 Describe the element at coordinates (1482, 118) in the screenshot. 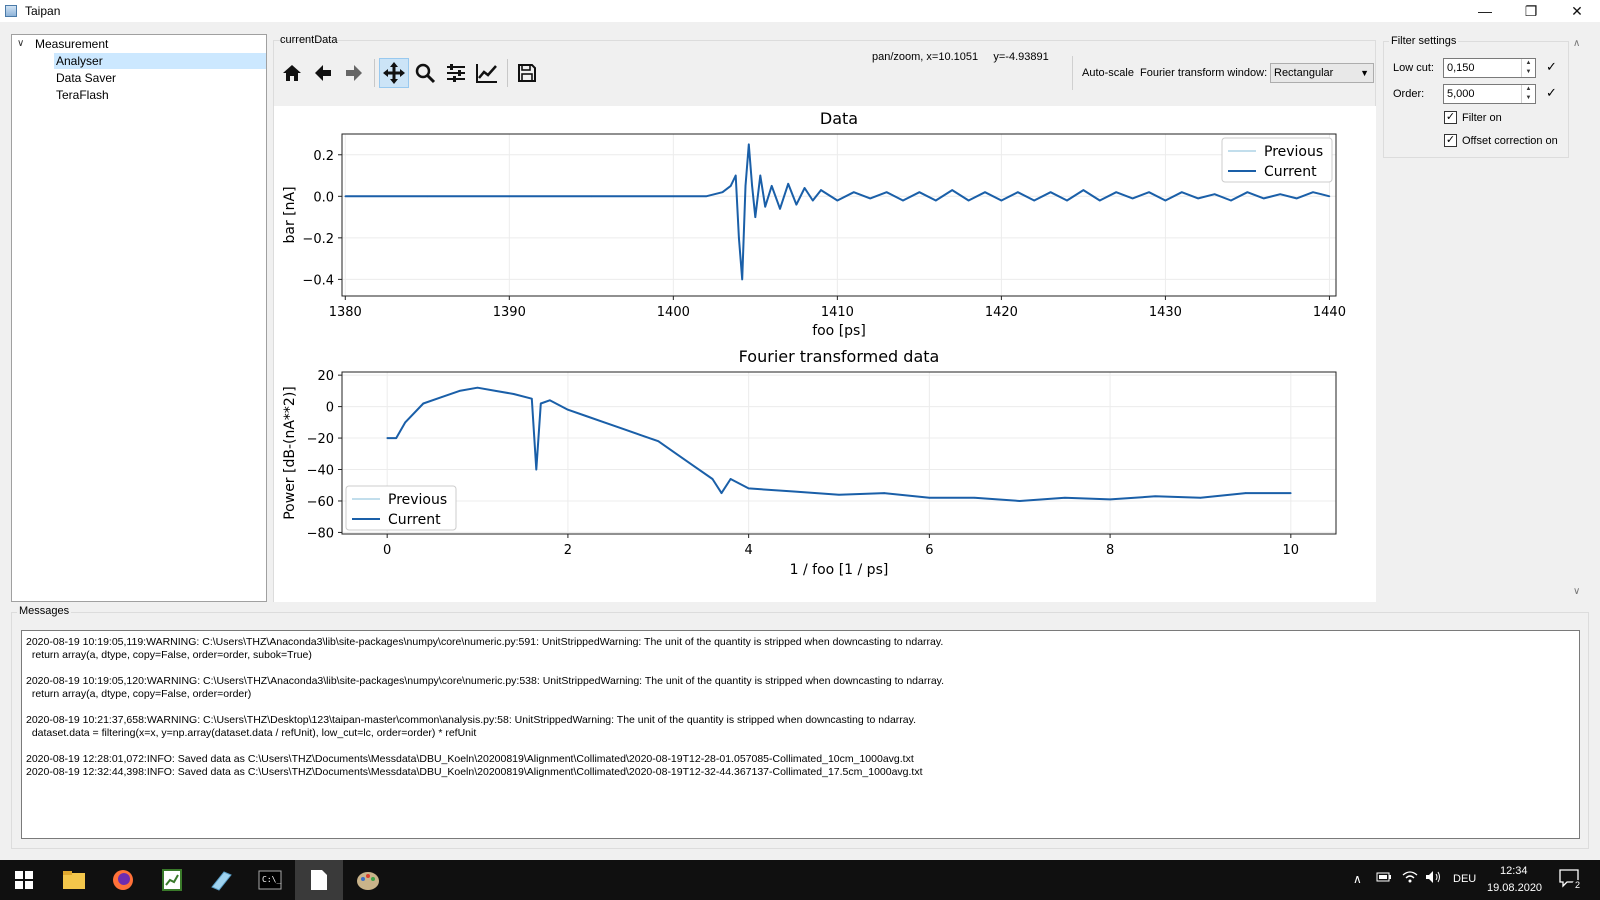

I see `filter-on-label: Filter on` at that location.